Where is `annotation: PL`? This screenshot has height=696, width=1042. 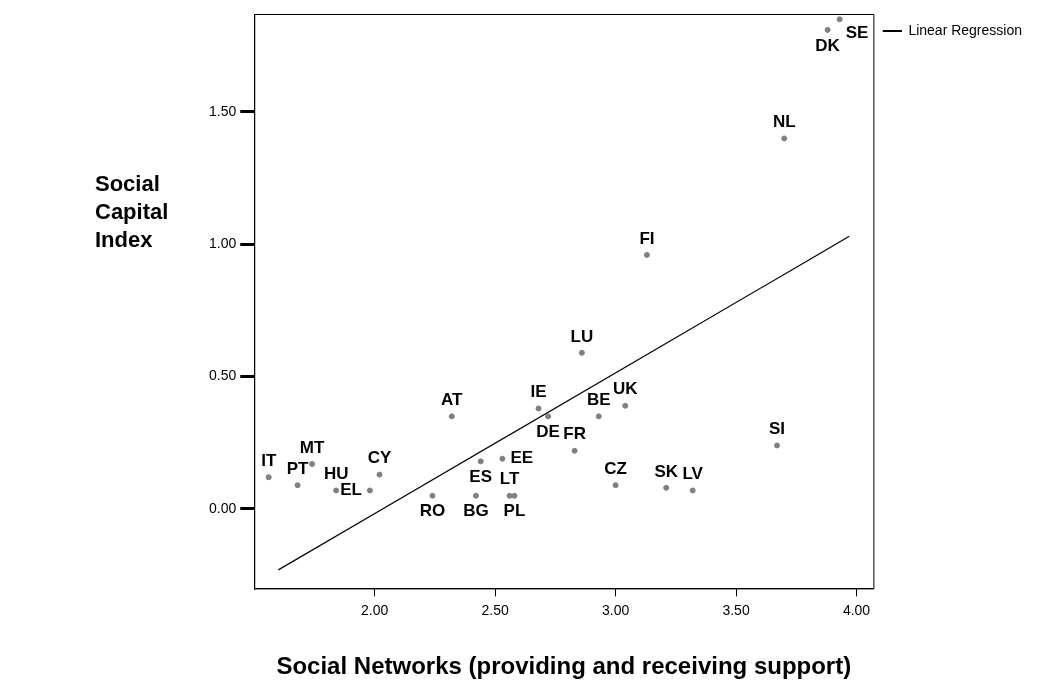
annotation: PL is located at coordinates (514, 511).